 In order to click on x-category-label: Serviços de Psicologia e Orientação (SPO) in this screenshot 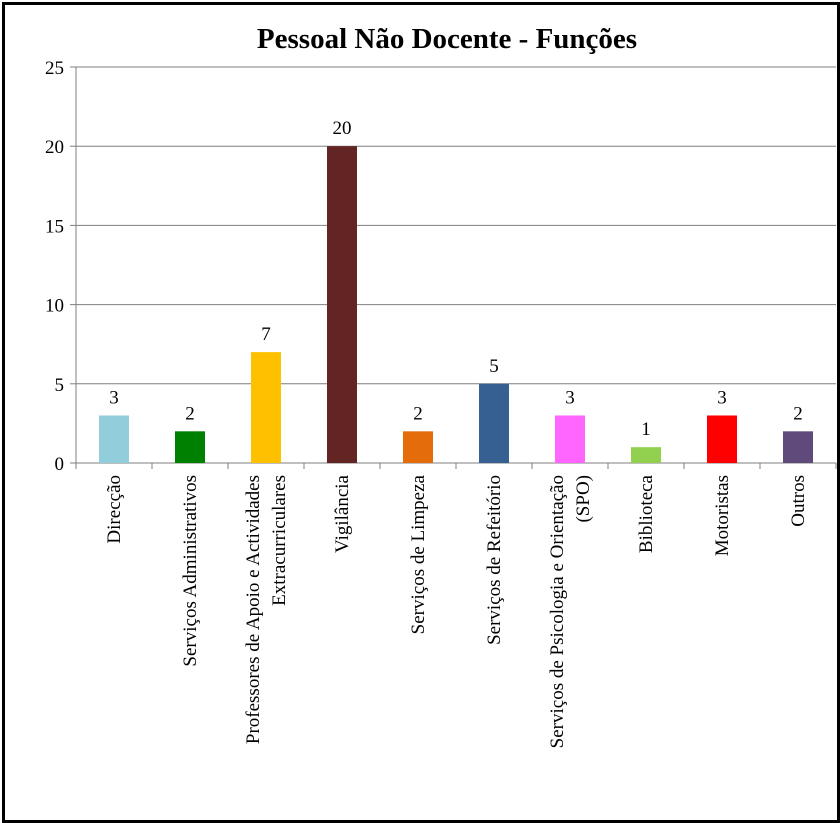, I will do `click(570, 611)`.